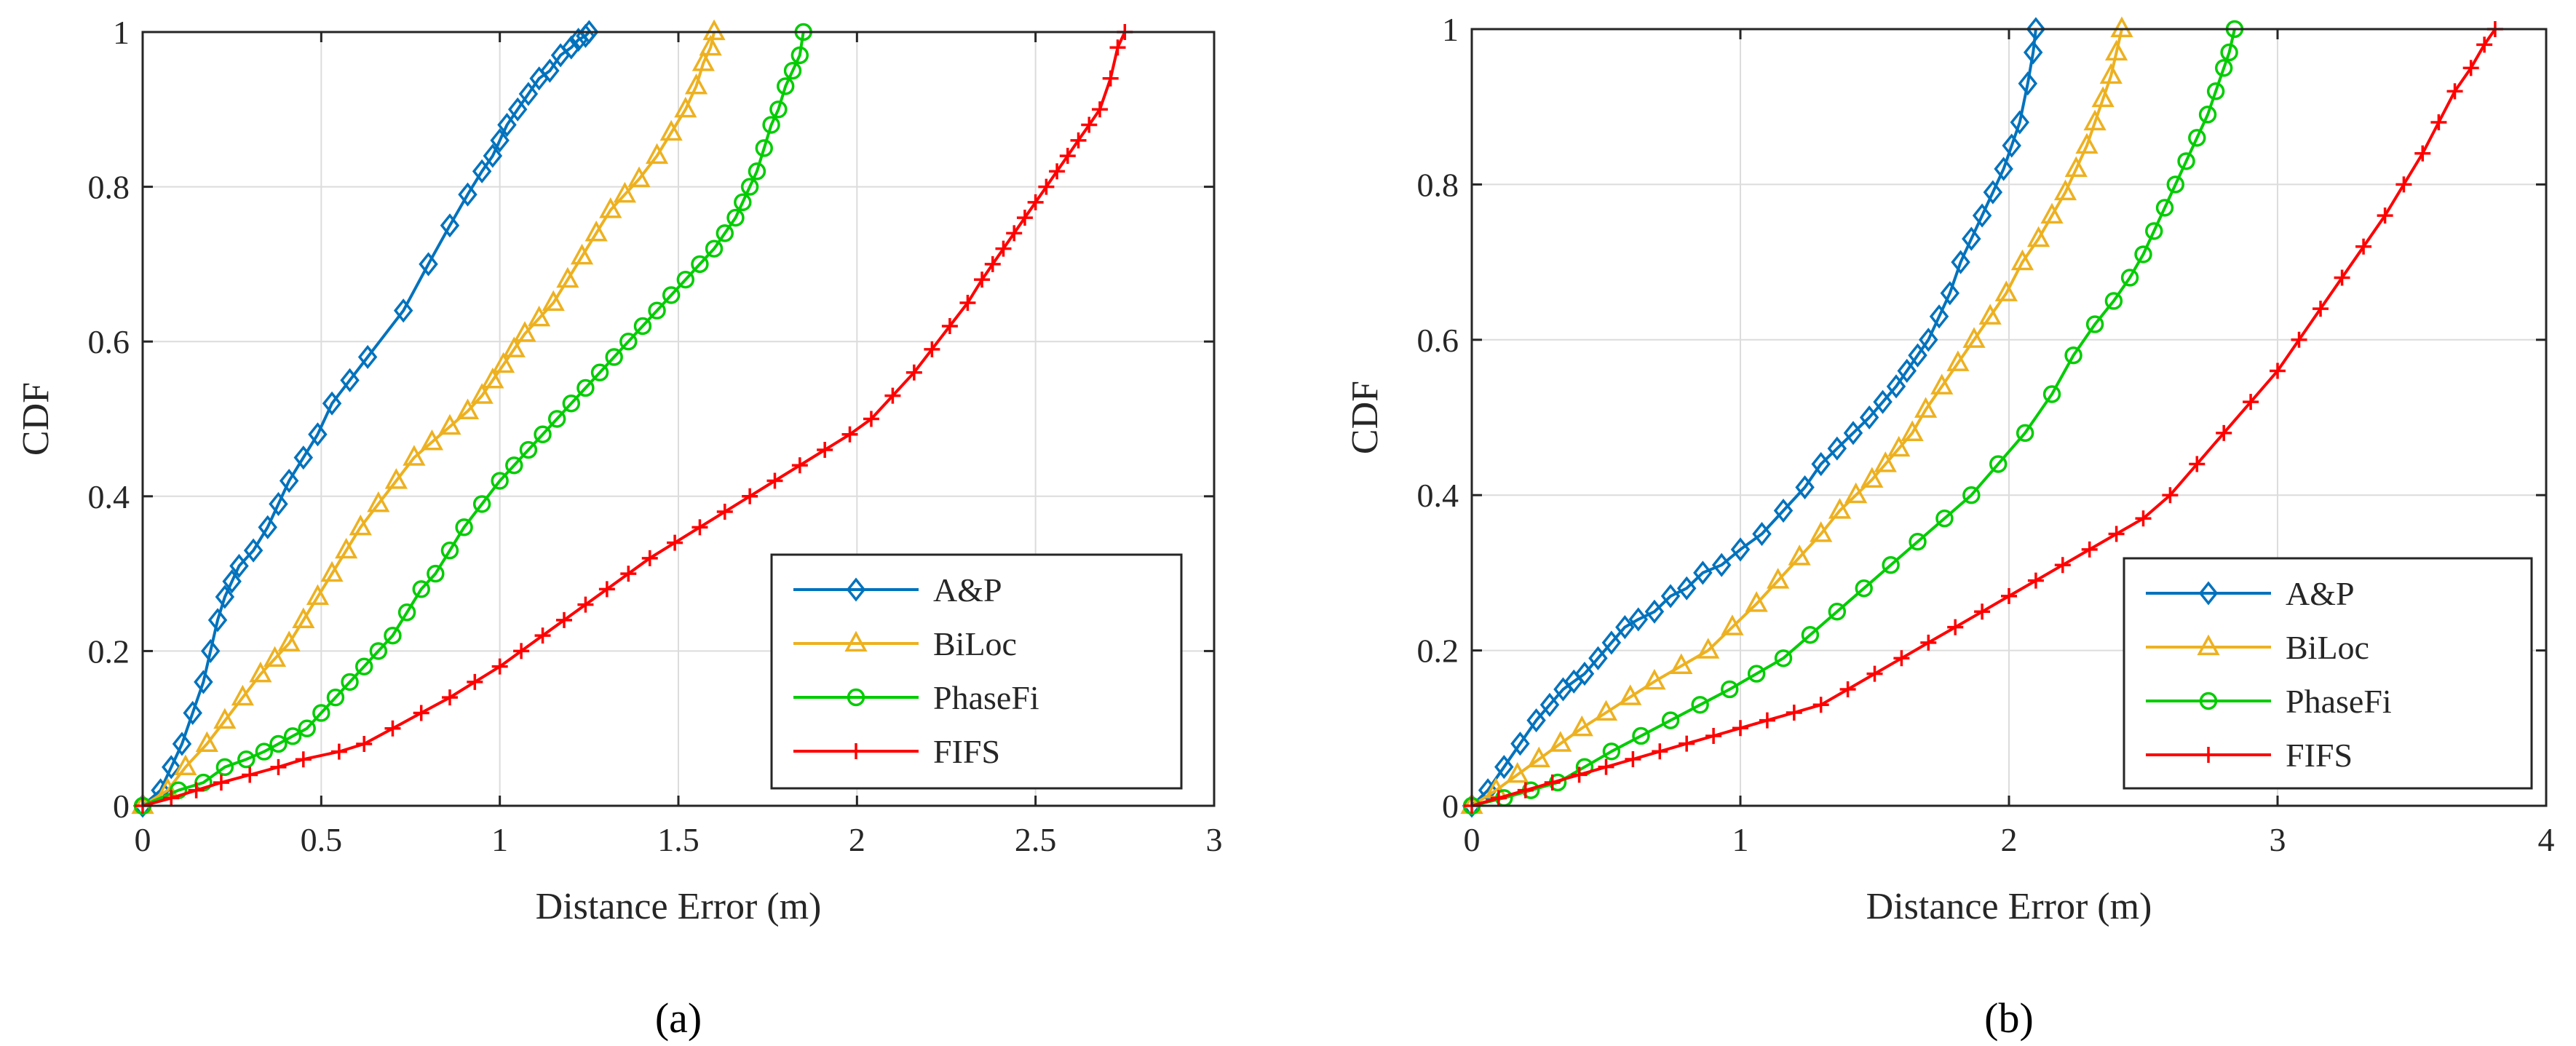 The width and height of the screenshot is (2576, 1046). Describe the element at coordinates (1450, 29) in the screenshot. I see `y-tick-label-b-5: 1` at that location.